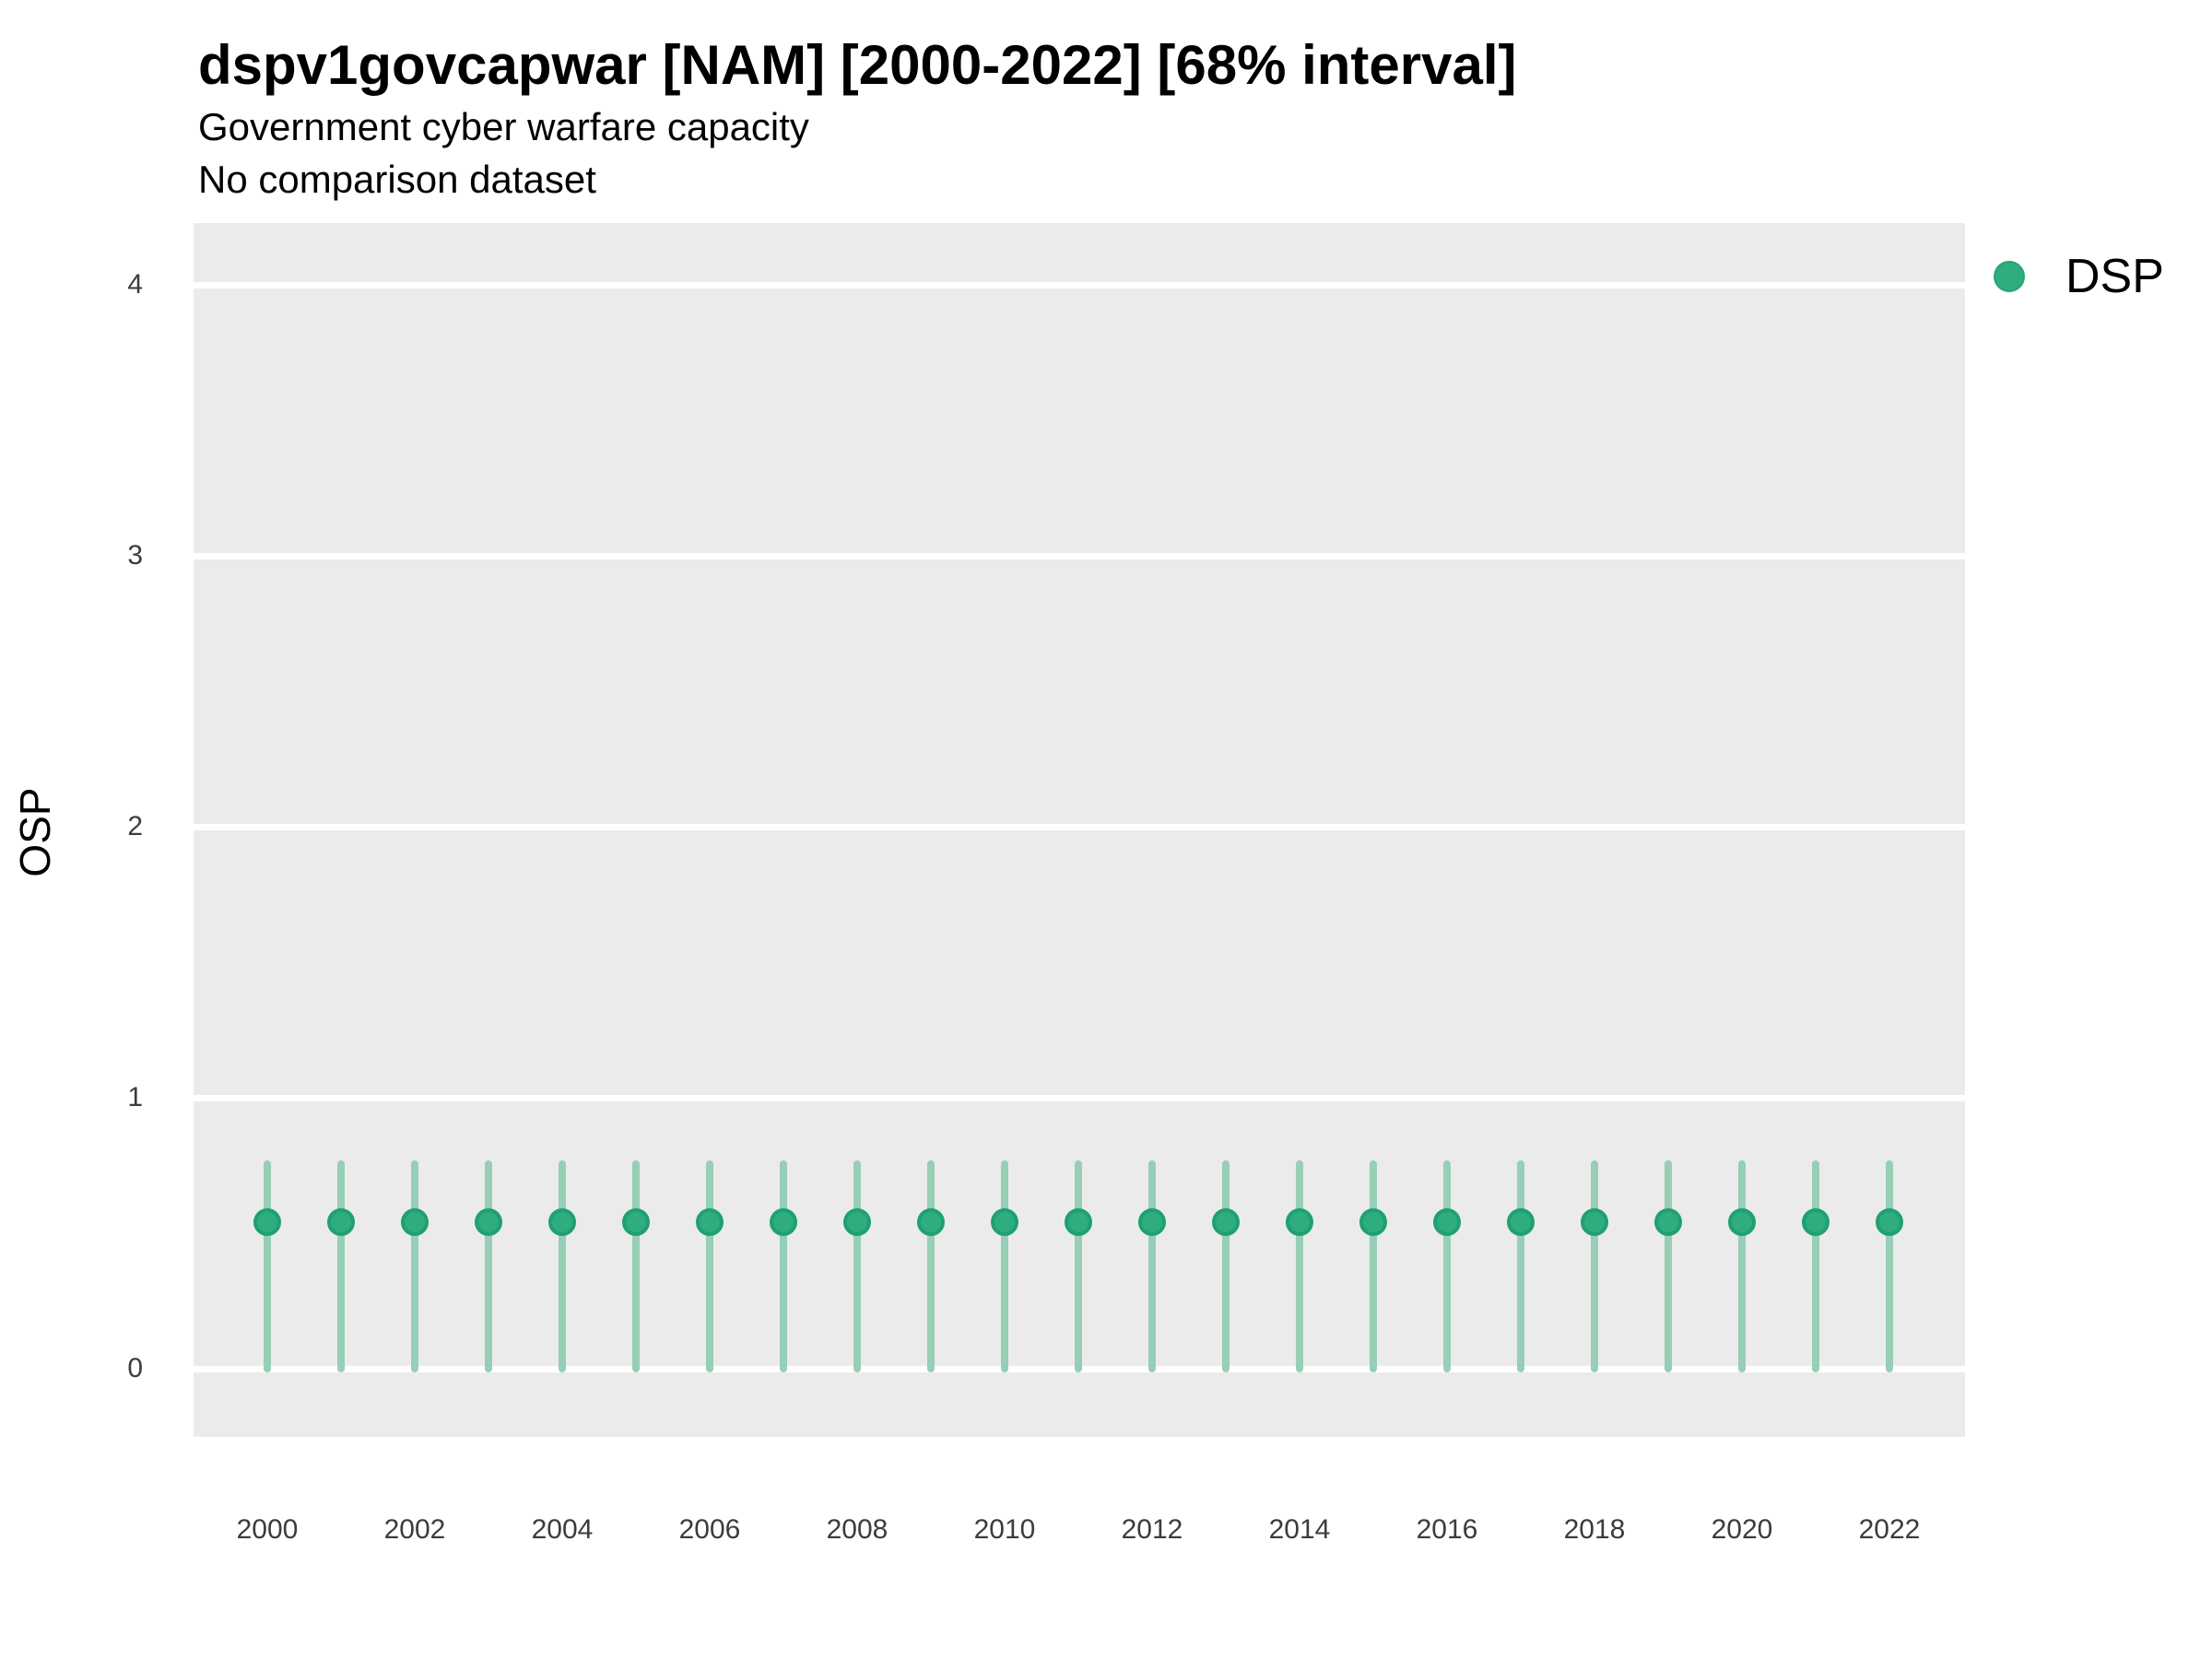 The height and width of the screenshot is (1659, 2212). I want to click on x-tick-label: 2002, so click(414, 1529).